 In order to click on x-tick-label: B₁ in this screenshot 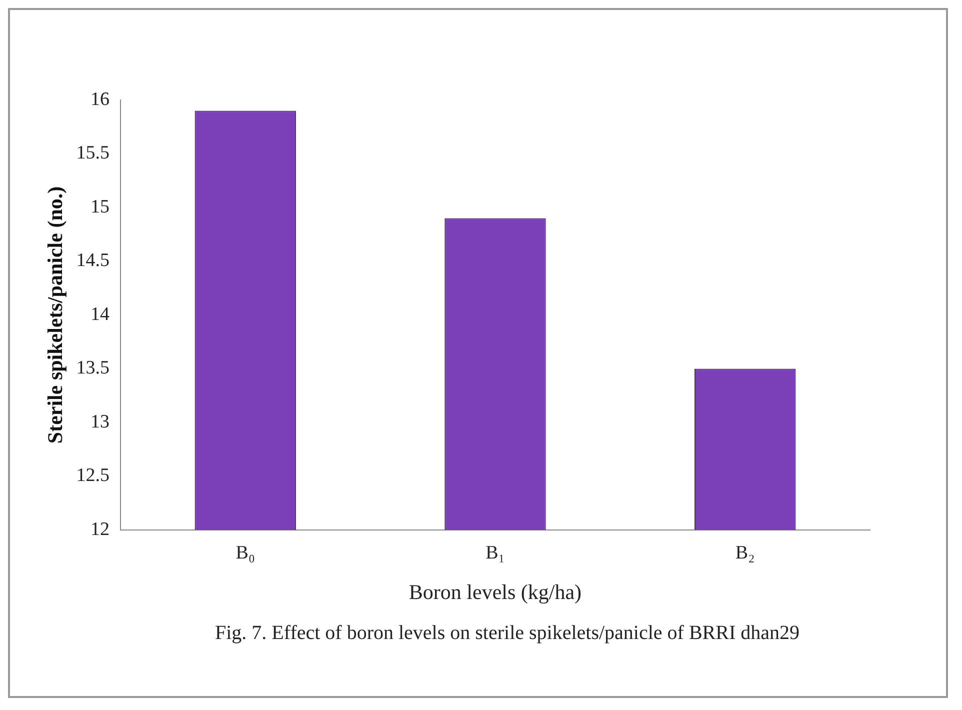, I will do `click(495, 553)`.